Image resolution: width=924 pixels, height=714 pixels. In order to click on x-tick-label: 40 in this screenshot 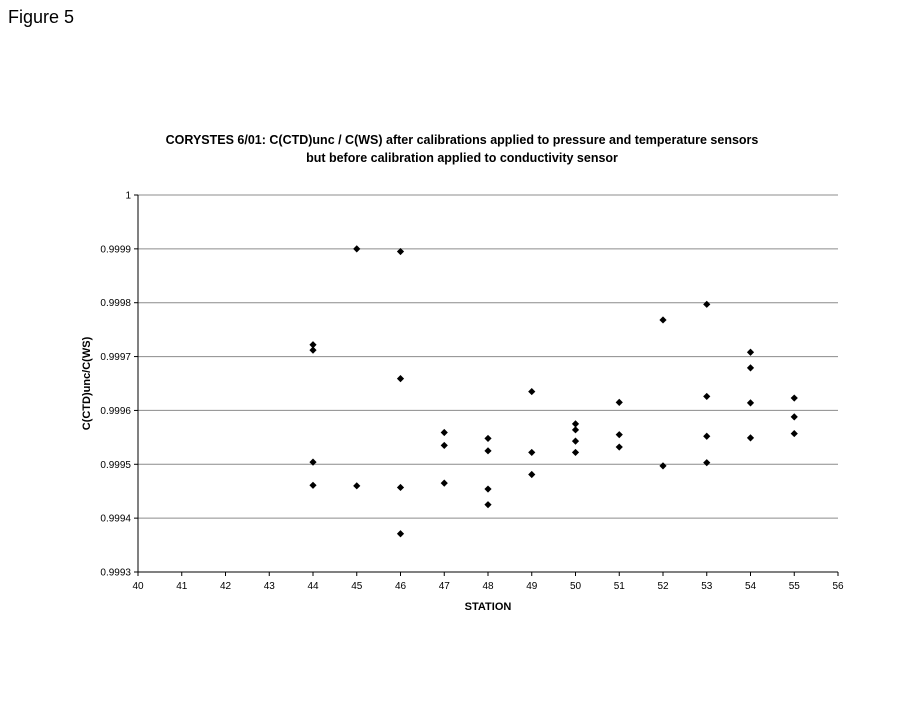, I will do `click(138, 586)`.